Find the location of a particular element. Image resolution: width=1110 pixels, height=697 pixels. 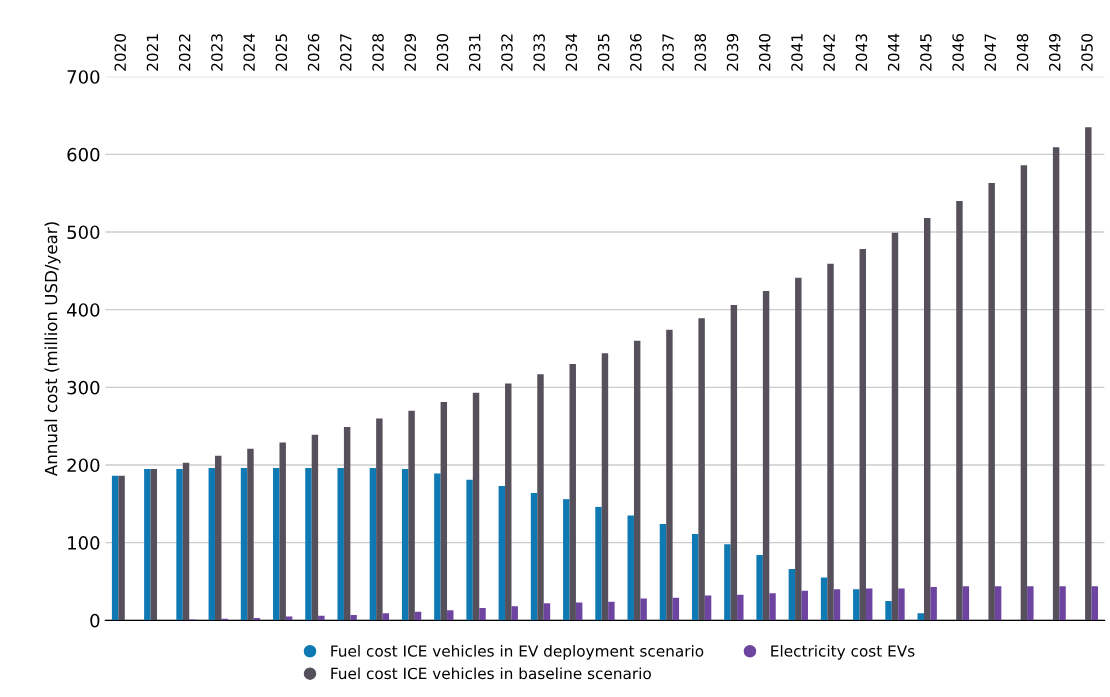

x-tick-label: 2021 is located at coordinates (152, 52).